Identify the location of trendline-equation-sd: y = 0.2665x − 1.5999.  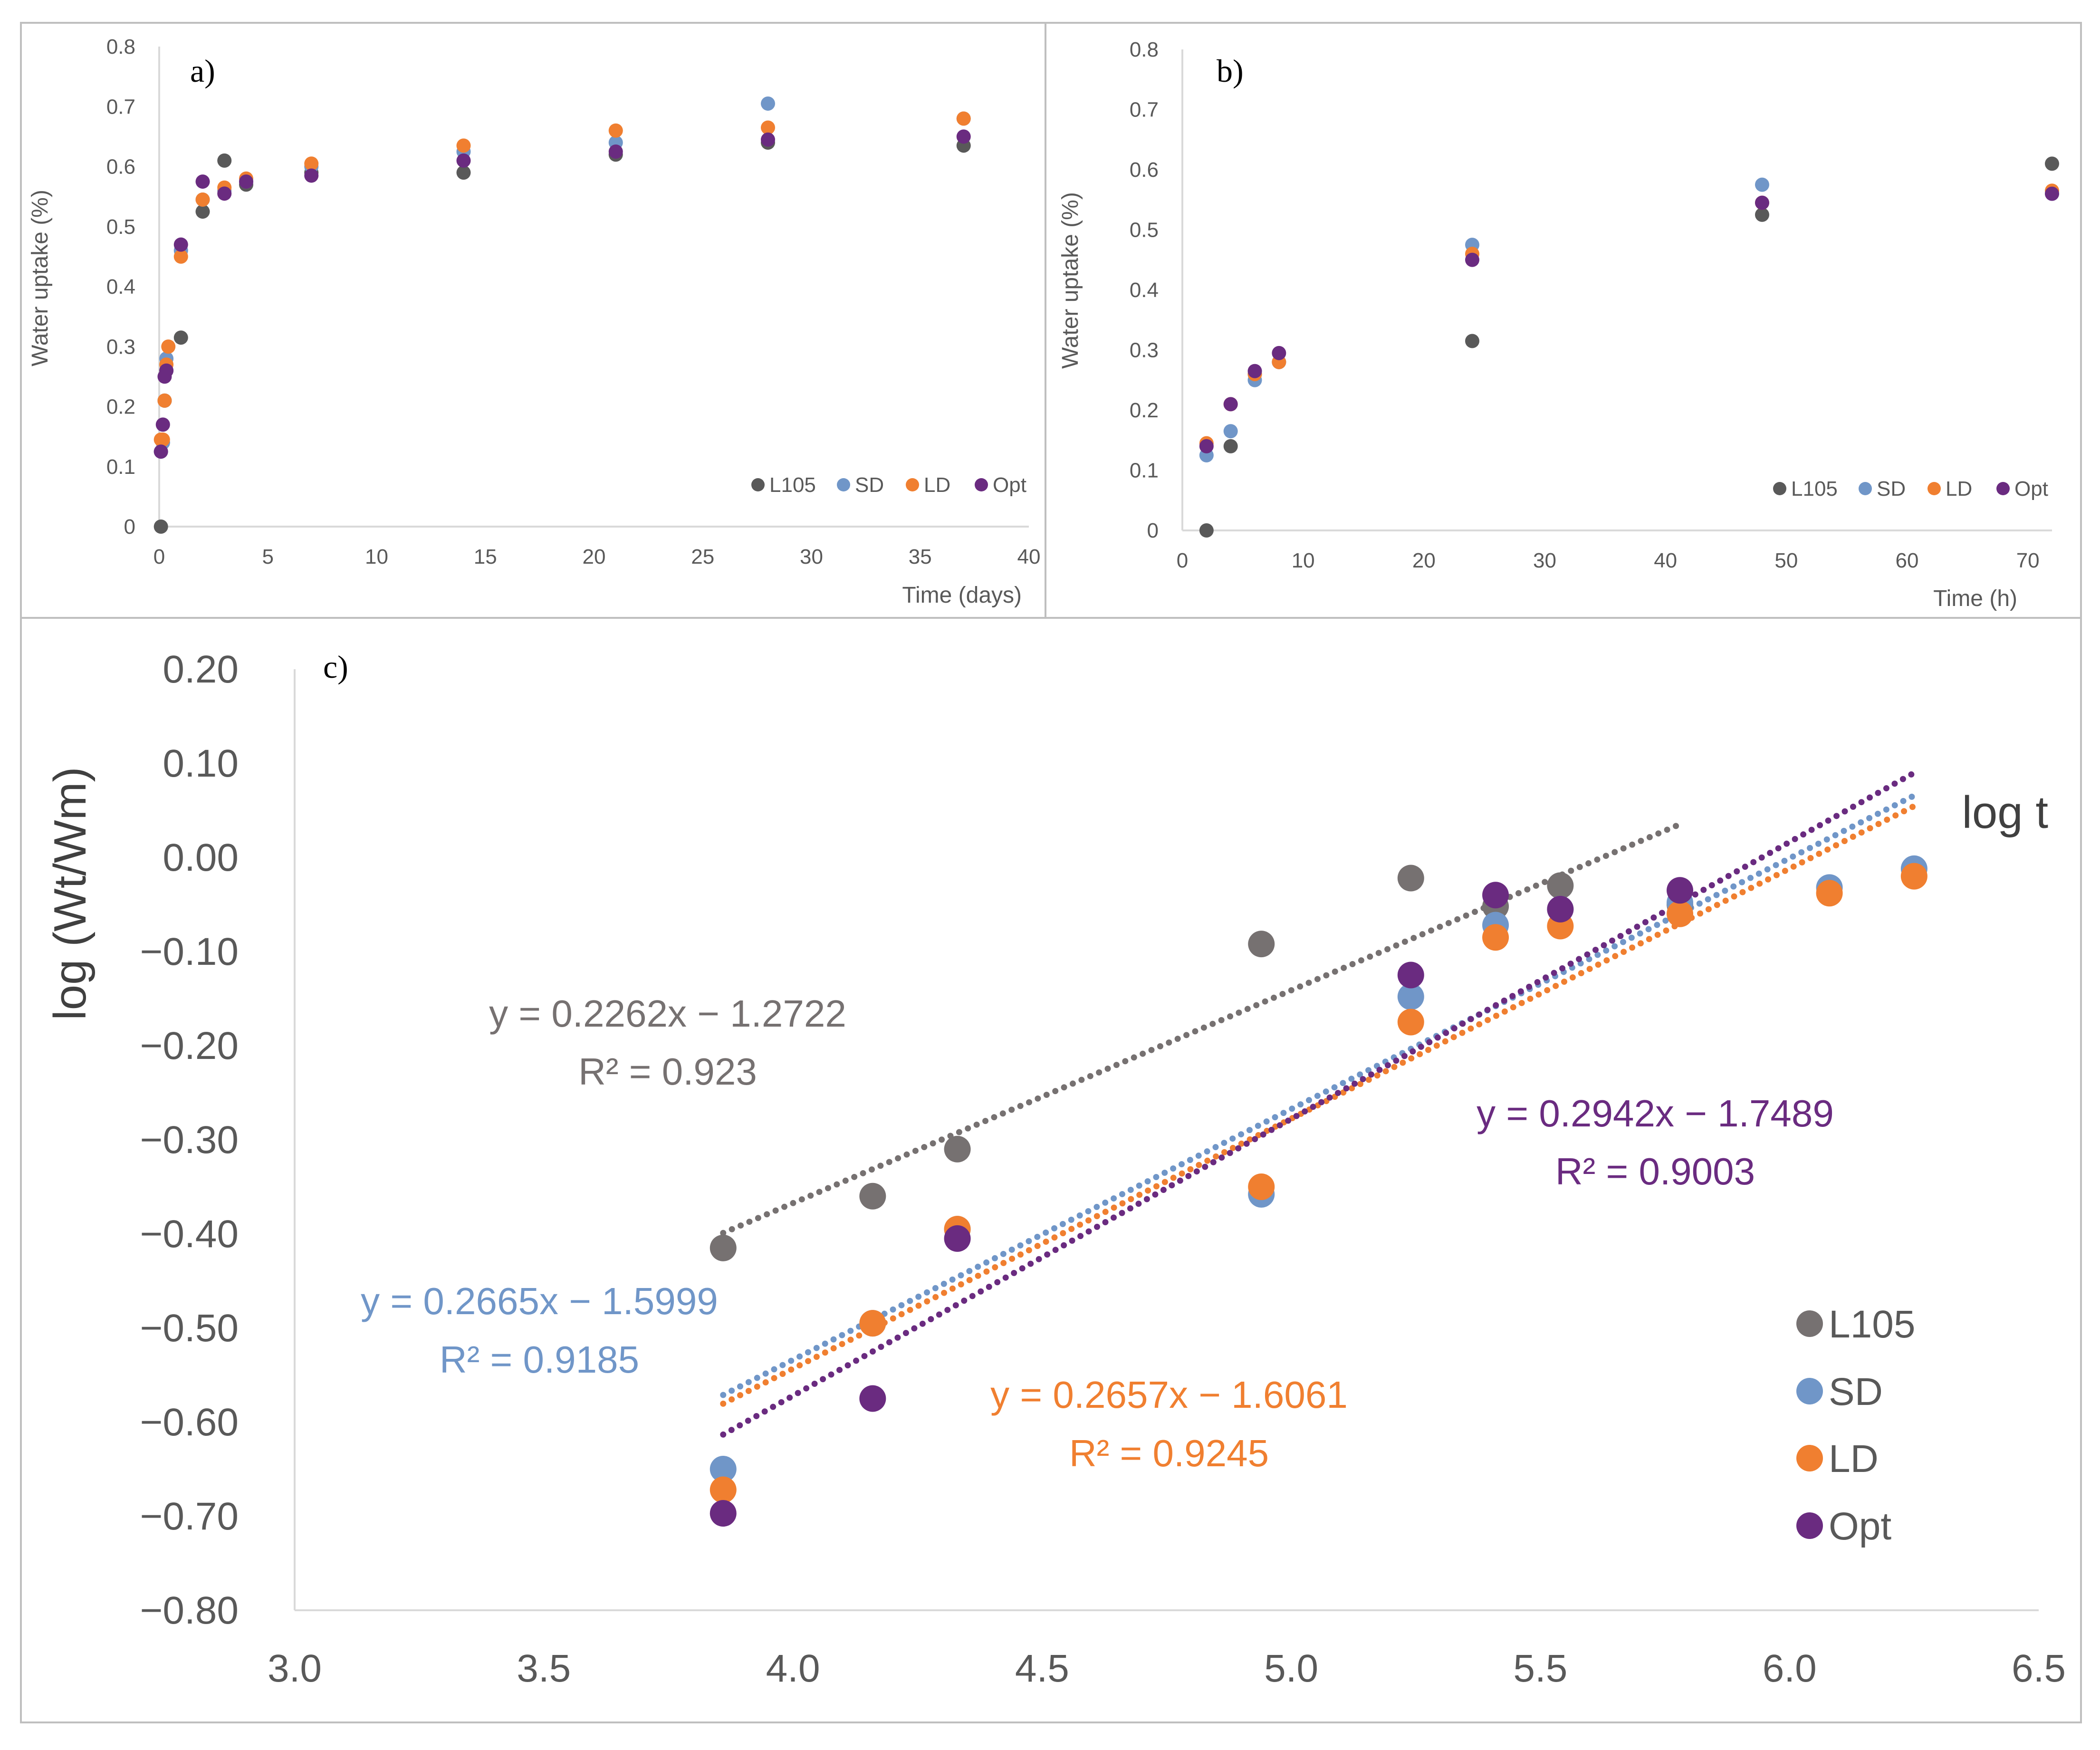
(539, 1301).